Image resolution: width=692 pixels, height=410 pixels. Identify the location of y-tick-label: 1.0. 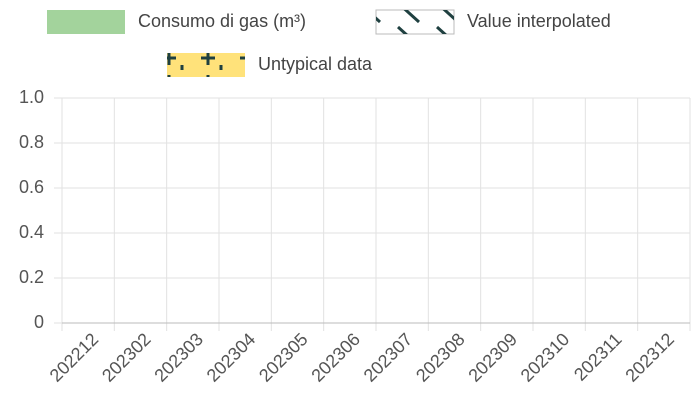
(31, 97).